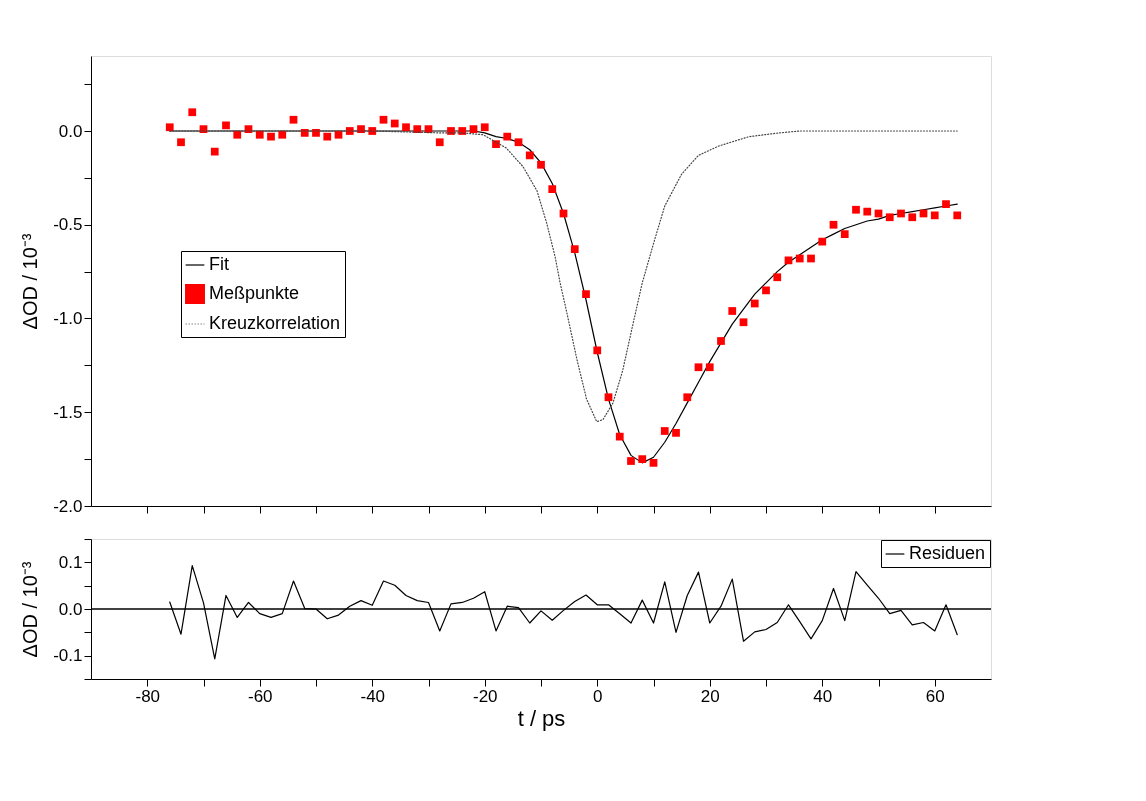  I want to click on x-tick-label: 60, so click(935, 696).